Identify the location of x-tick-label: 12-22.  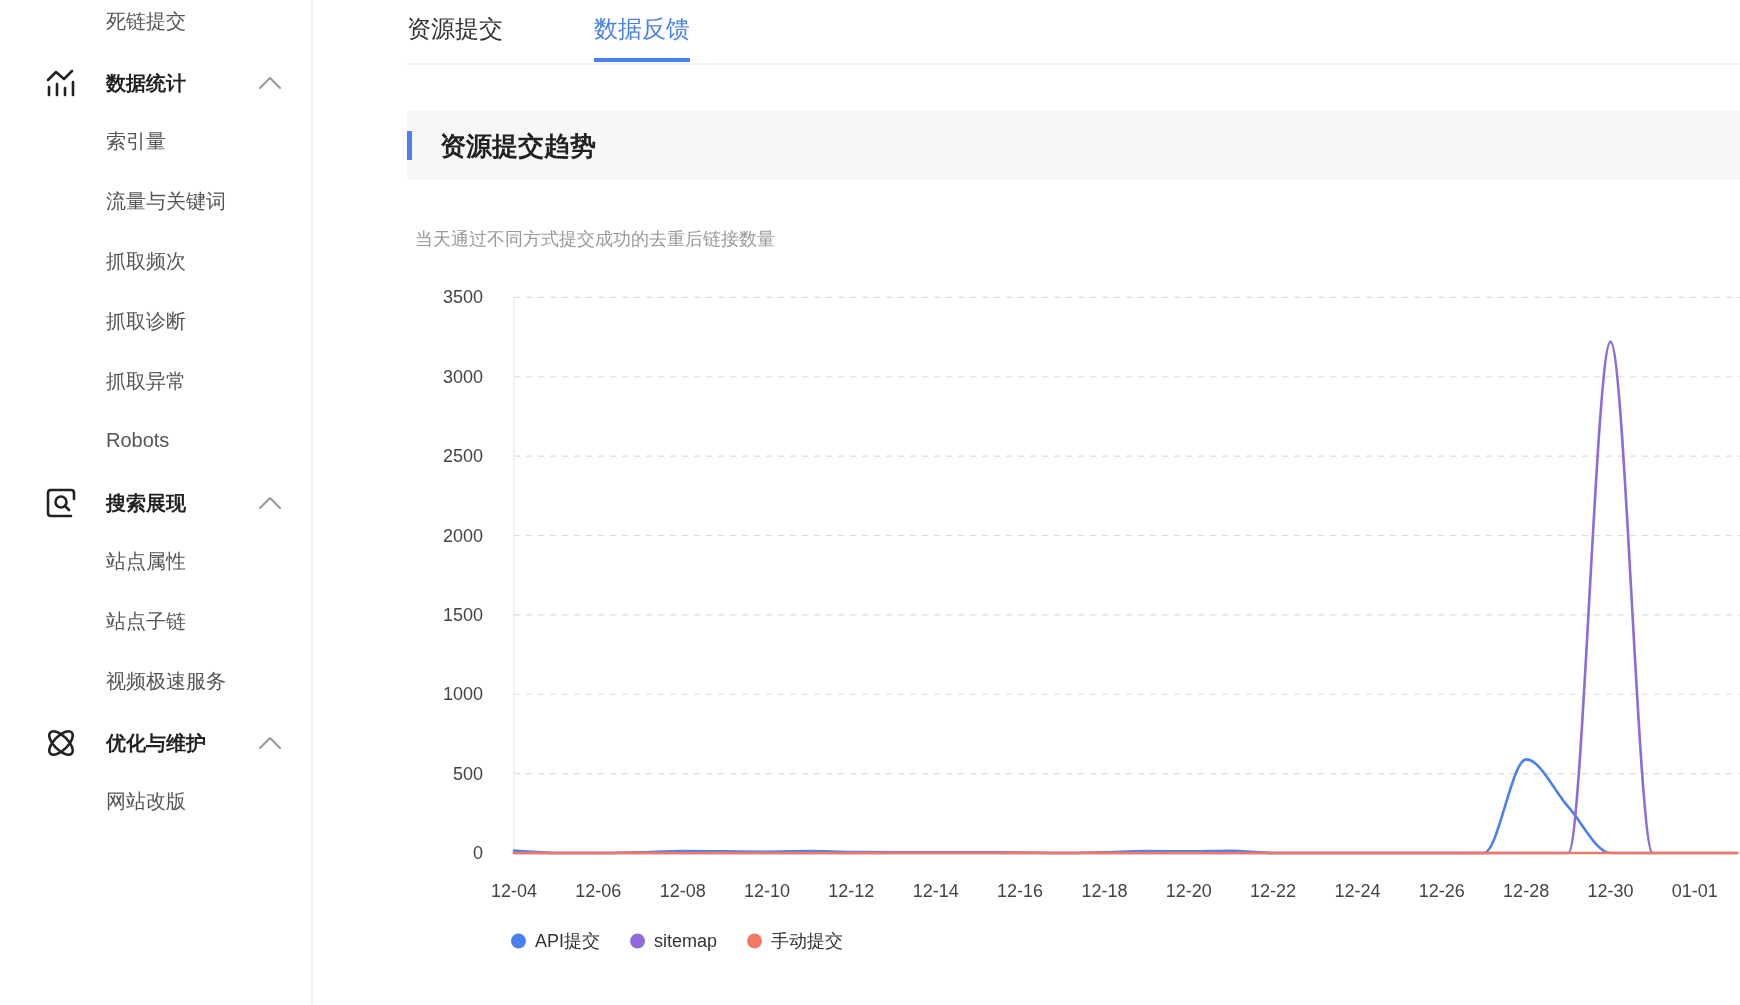
(1273, 891).